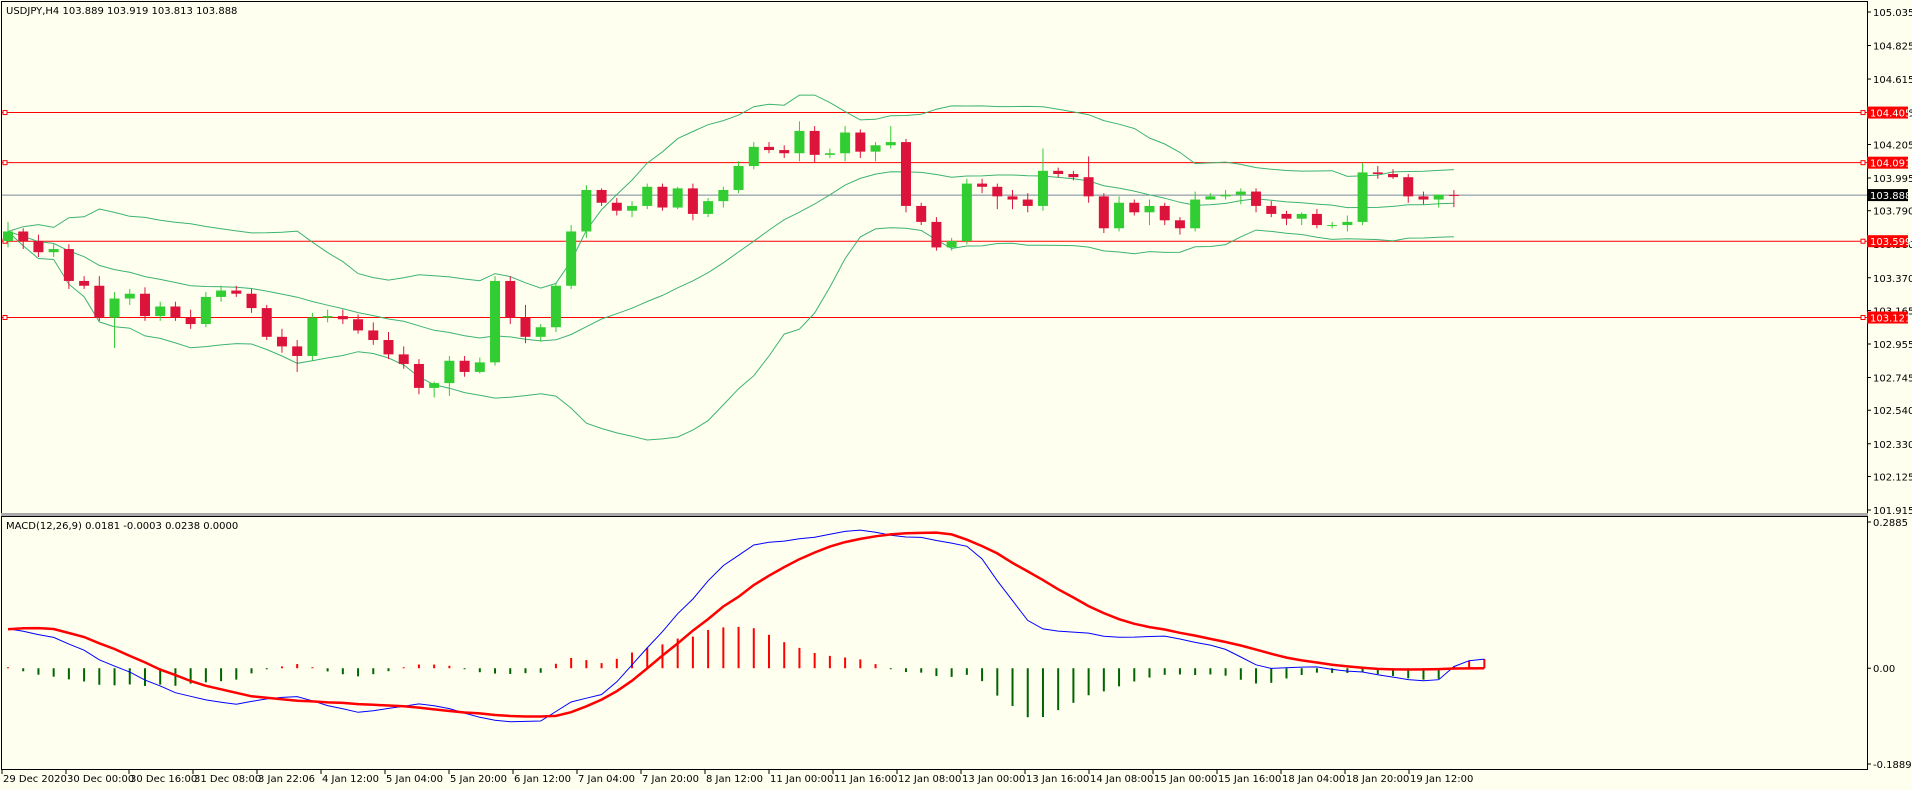 The image size is (1912, 794). Describe the element at coordinates (934, 514) in the screenshot. I see `panel-splitter` at that location.